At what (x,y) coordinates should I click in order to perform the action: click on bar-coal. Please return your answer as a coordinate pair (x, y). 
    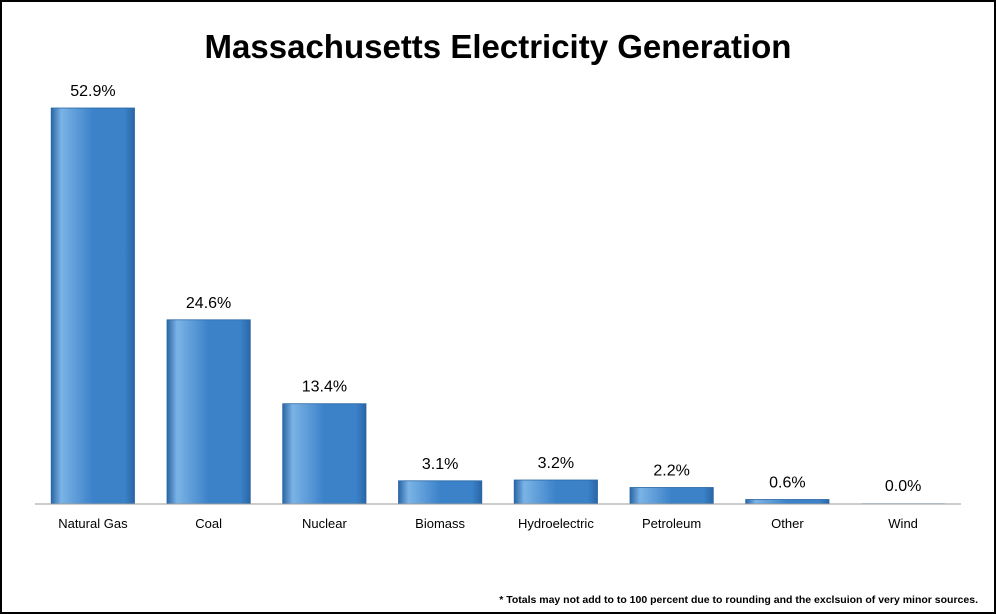
    Looking at the image, I should click on (208, 412).